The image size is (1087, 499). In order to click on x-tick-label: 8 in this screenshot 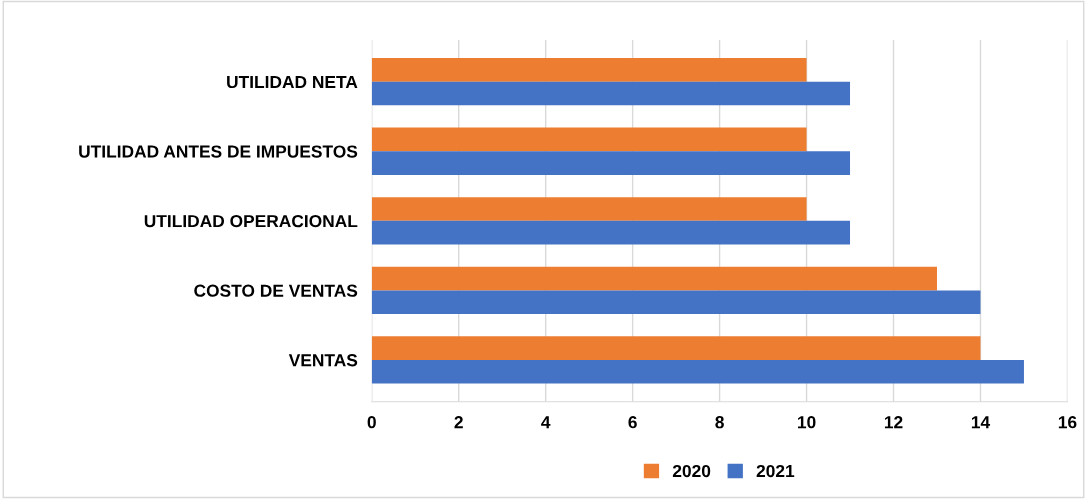, I will do `click(719, 422)`.